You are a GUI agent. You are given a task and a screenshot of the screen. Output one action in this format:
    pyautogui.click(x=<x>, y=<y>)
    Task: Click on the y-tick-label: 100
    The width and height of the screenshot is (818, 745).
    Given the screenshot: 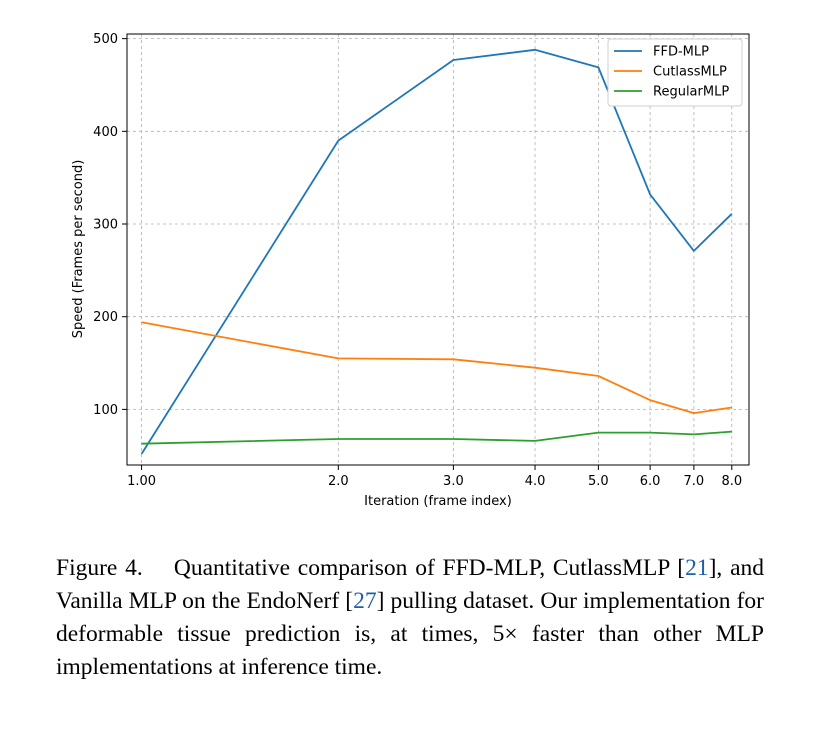 What is the action you would take?
    pyautogui.click(x=105, y=410)
    